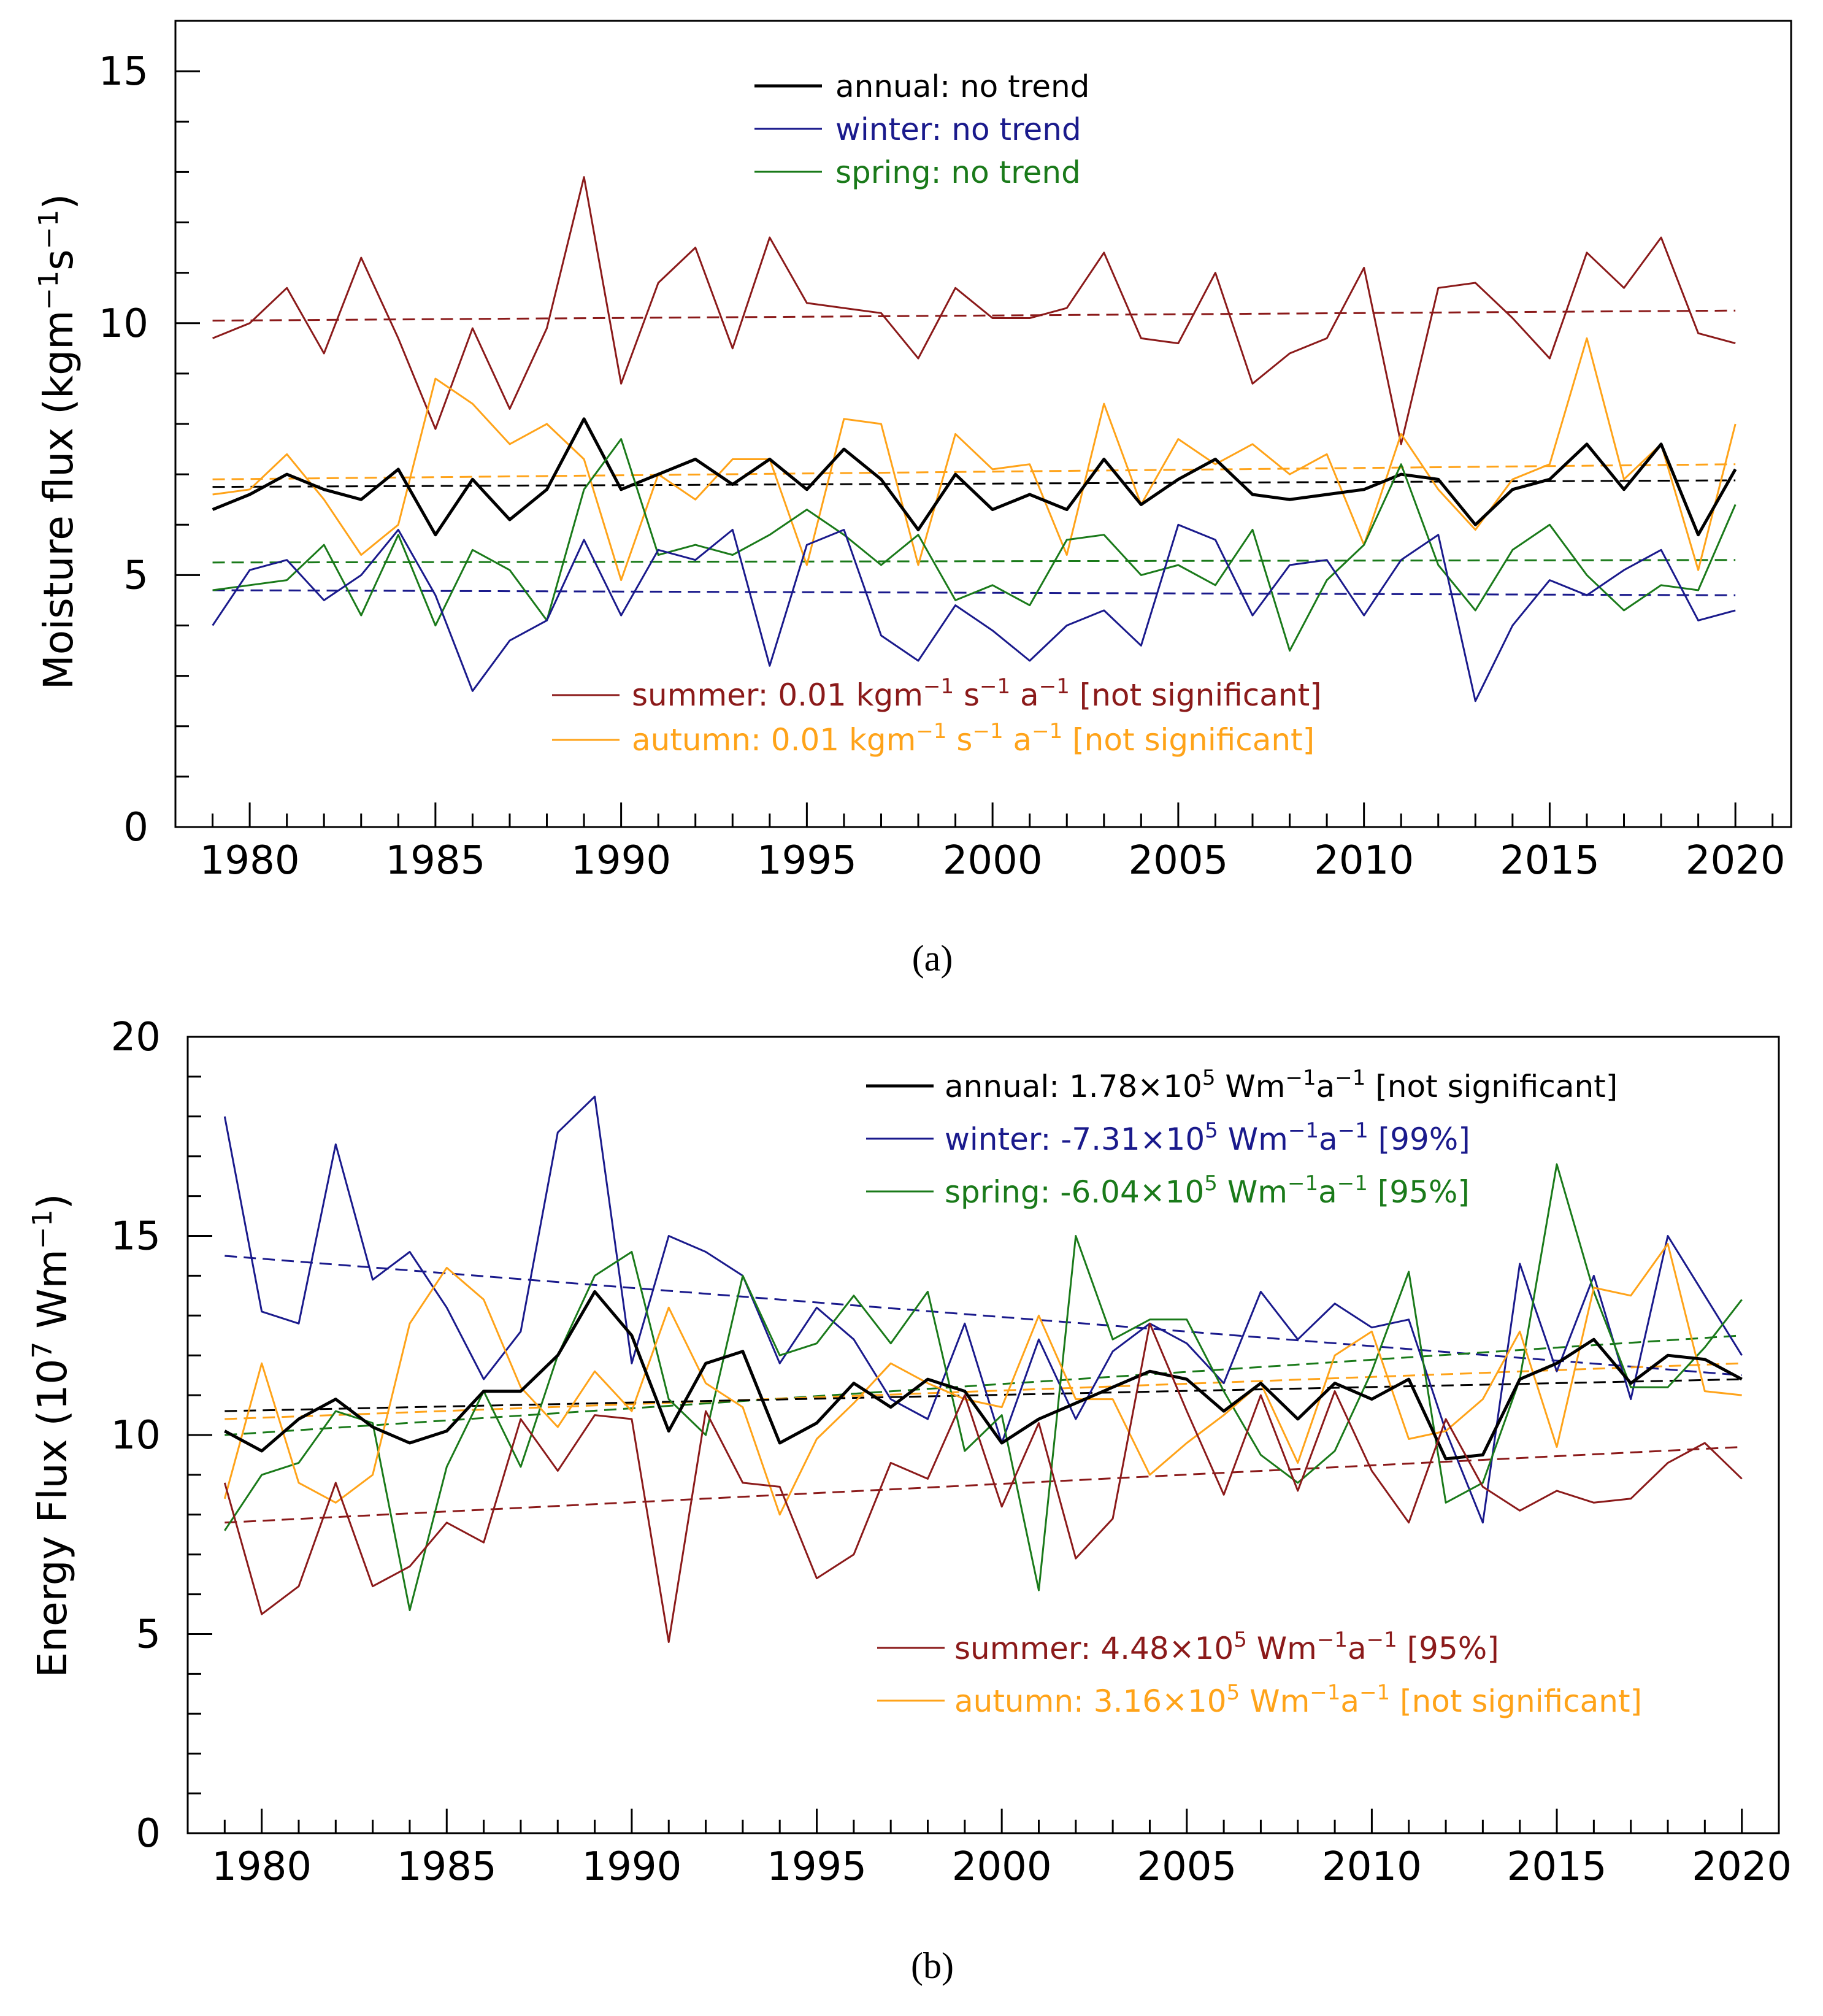 This screenshot has height=2016, width=1823. What do you see at coordinates (621, 860) in the screenshot?
I see `chart-a-x-tick-label: 1990` at bounding box center [621, 860].